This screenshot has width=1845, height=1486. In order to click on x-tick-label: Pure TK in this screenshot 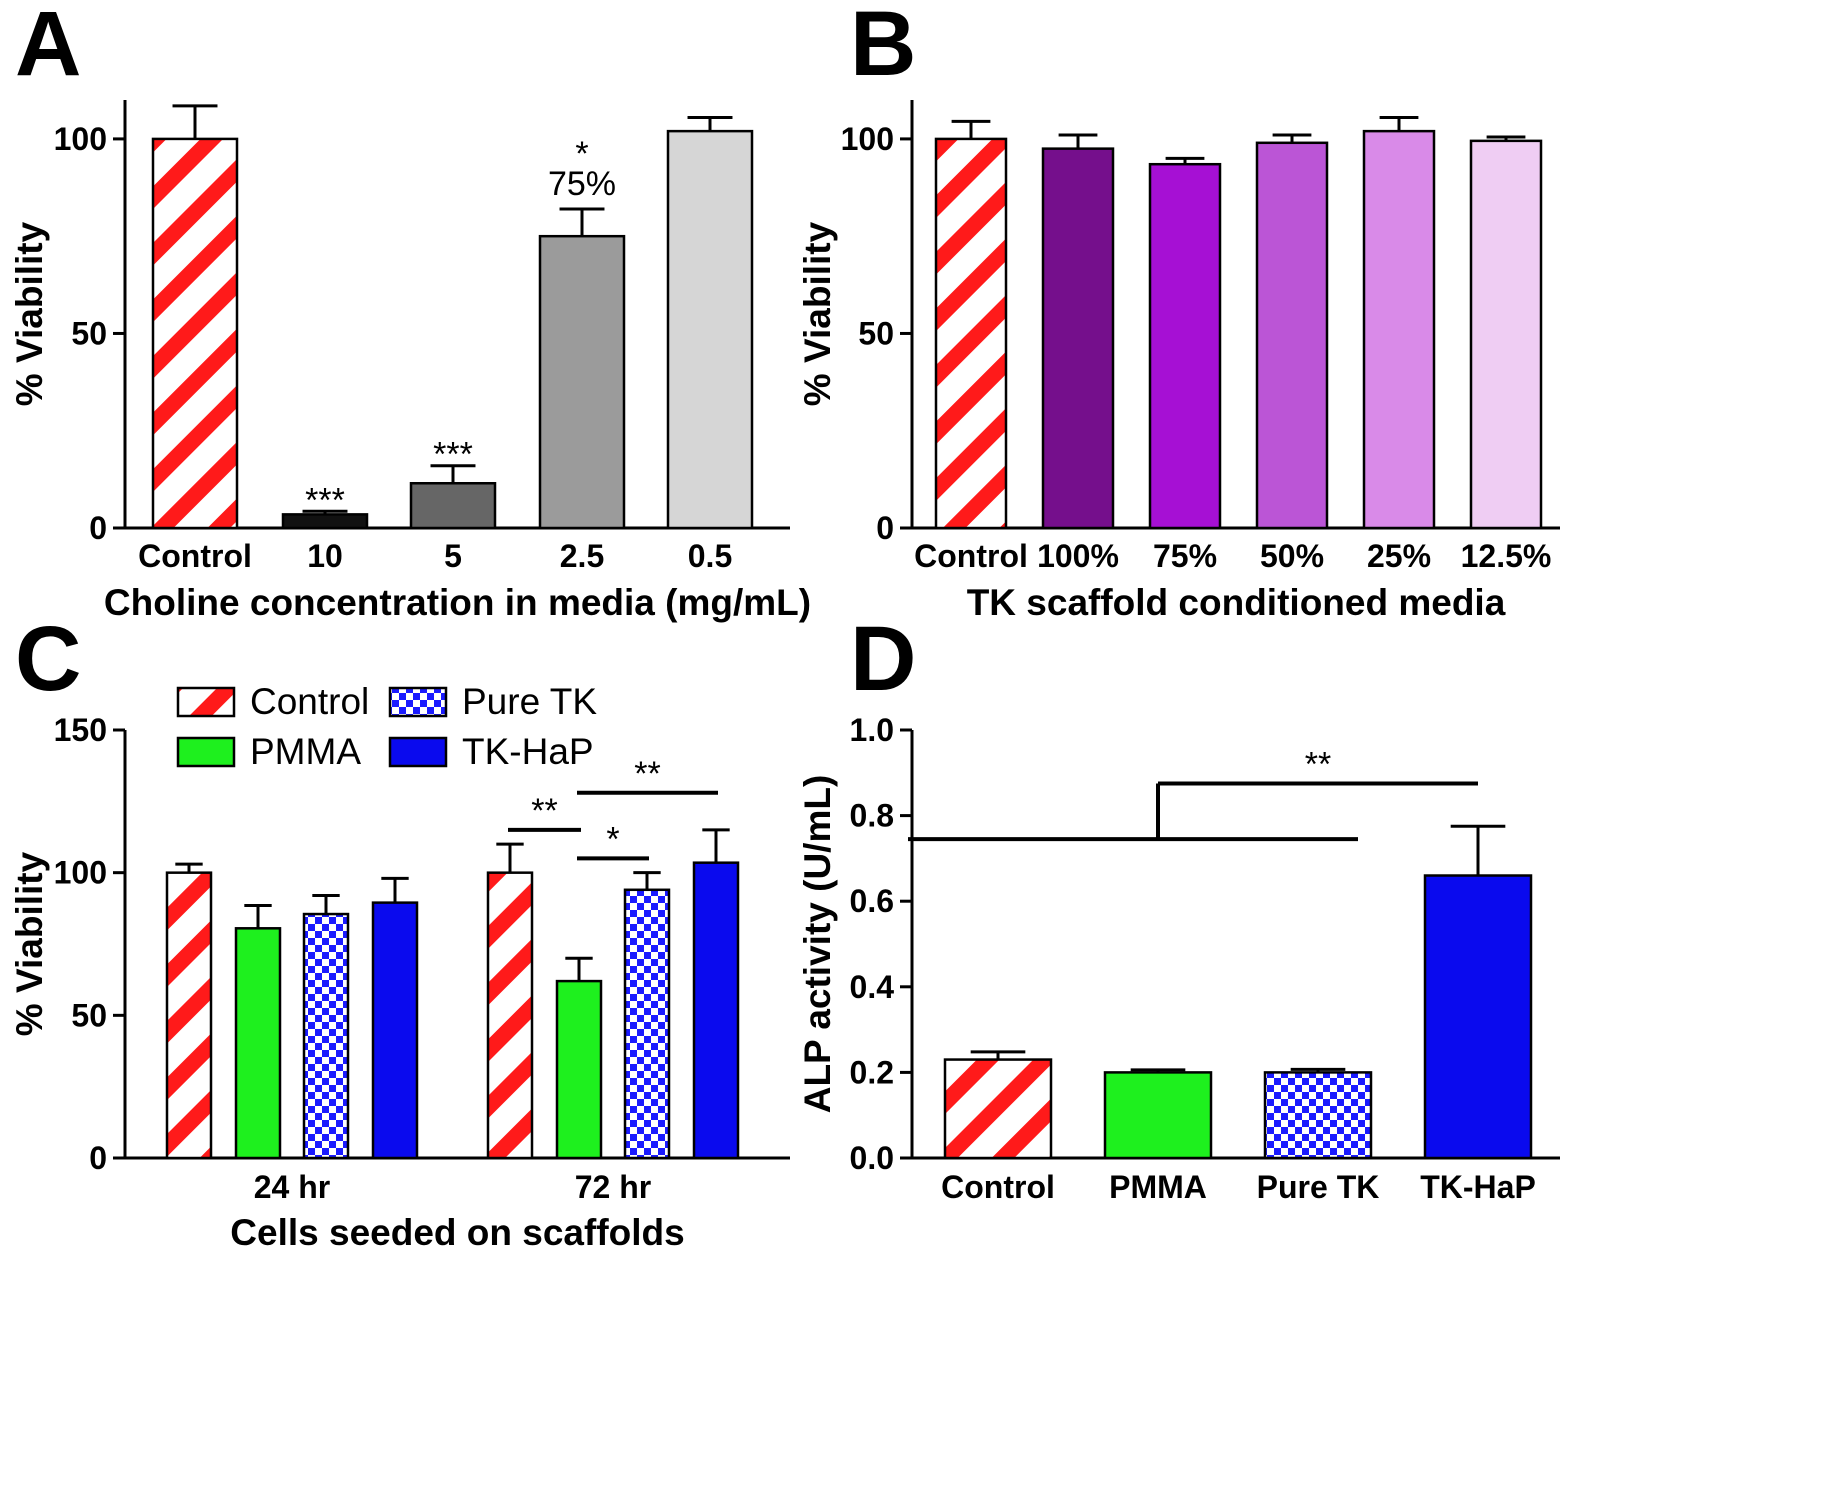, I will do `click(1318, 1187)`.